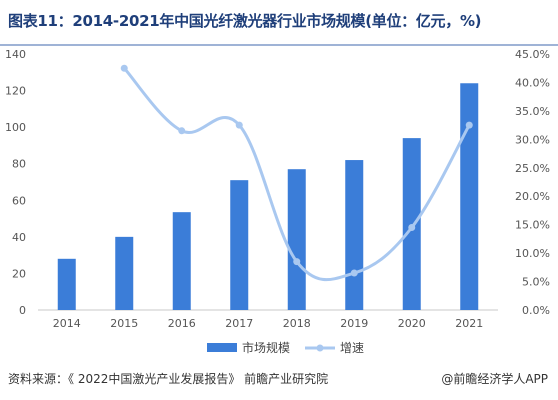 The height and width of the screenshot is (400, 558). I want to click on right-tick-label: 30.0%, so click(532, 139).